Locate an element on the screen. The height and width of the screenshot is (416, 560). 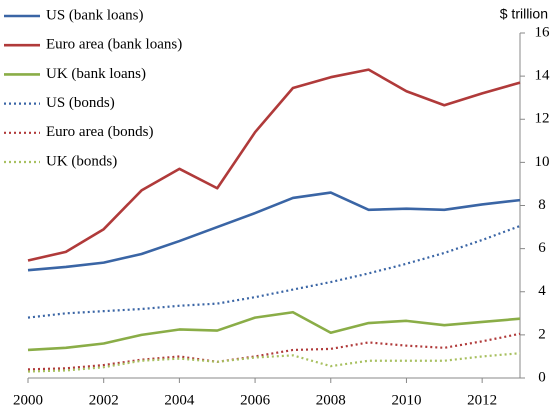
legend-label: Euro area (bank loans) is located at coordinates (114, 45).